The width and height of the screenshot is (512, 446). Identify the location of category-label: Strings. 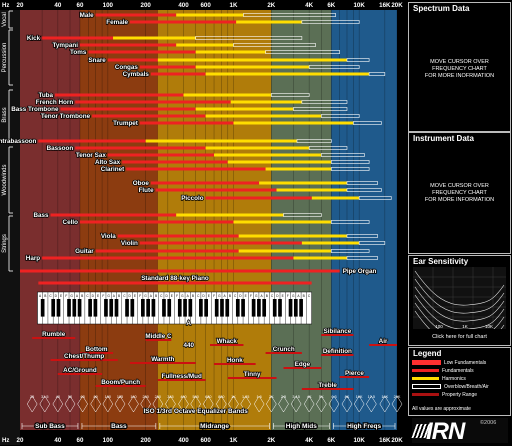
(5, 243).